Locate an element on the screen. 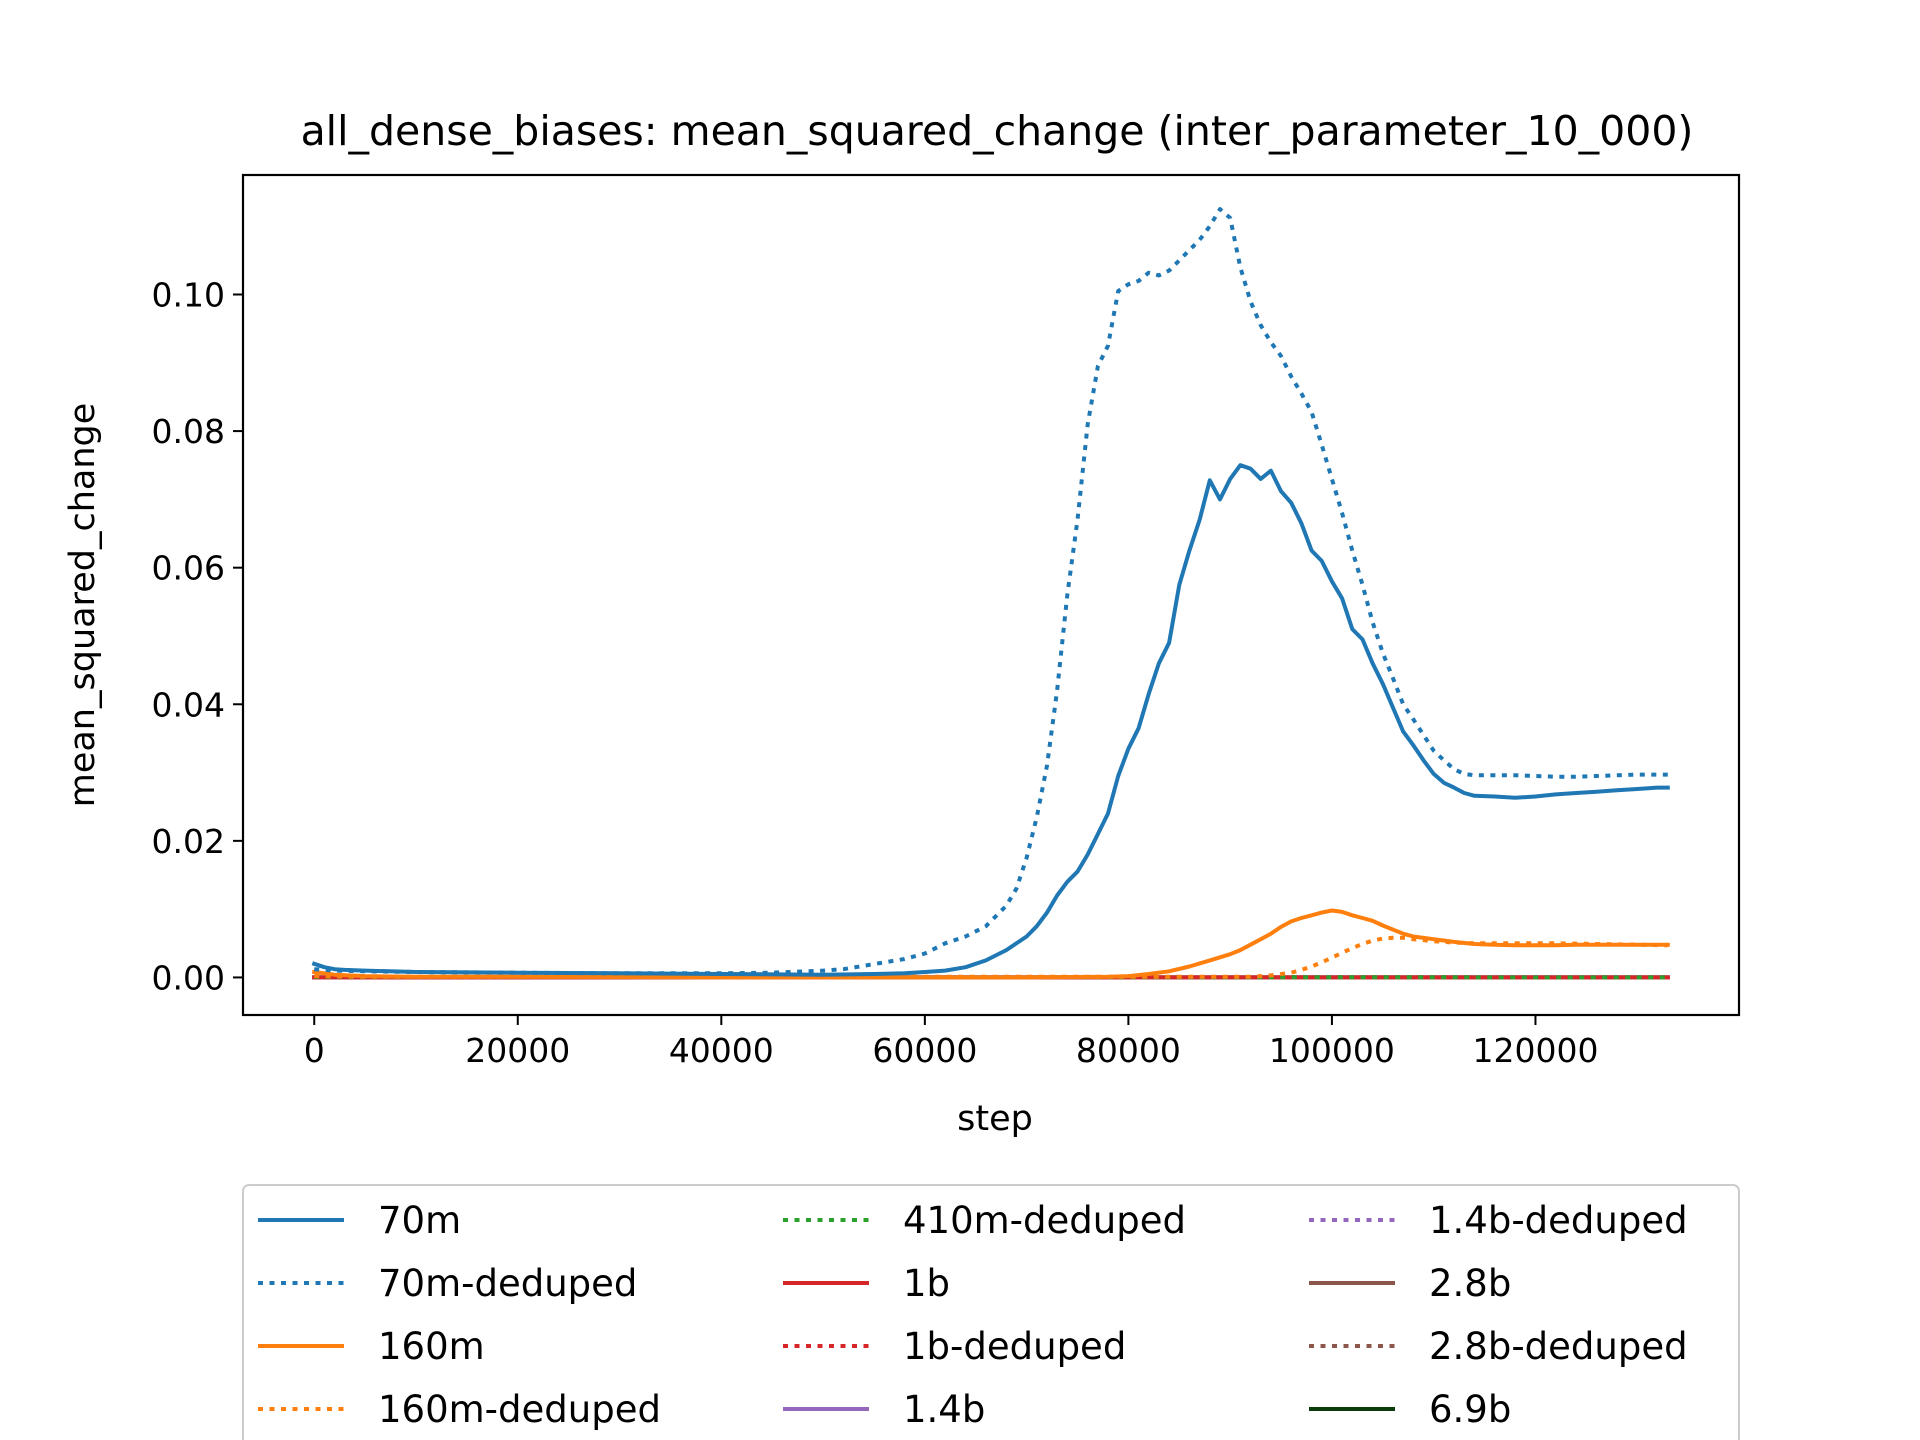  legend-label-2.8b-deduped: 2.8b-deduped is located at coordinates (1558, 1346).